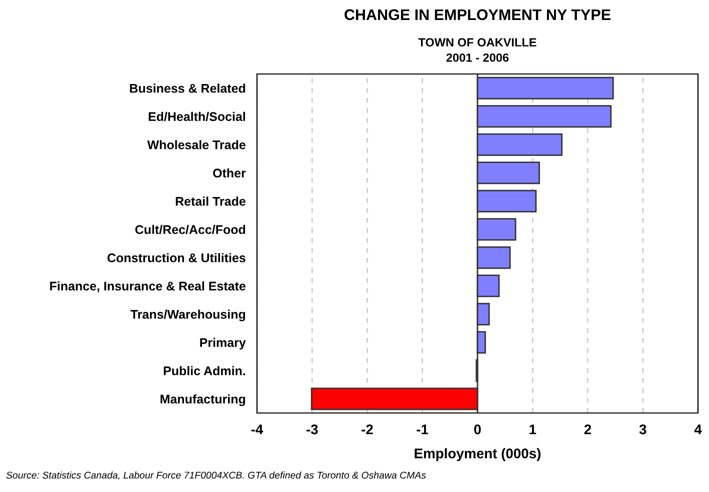 This screenshot has height=492, width=709. Describe the element at coordinates (312, 429) in the screenshot. I see `x-tick-label: -3` at that location.